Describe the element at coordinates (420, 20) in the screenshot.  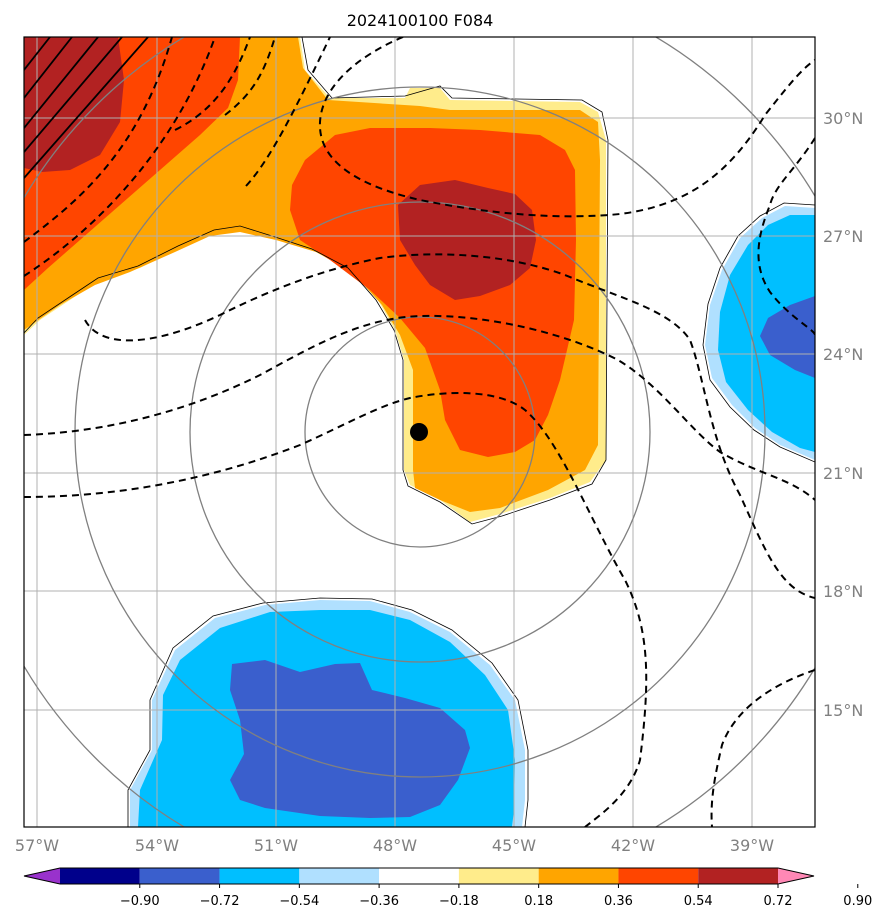
I see `map-title: 2024100100 F084` at that location.